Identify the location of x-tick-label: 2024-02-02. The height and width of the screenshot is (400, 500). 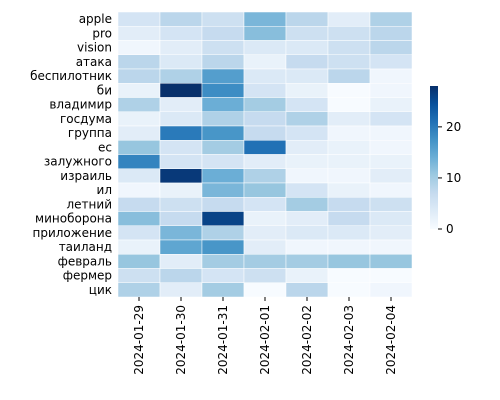
(307, 340).